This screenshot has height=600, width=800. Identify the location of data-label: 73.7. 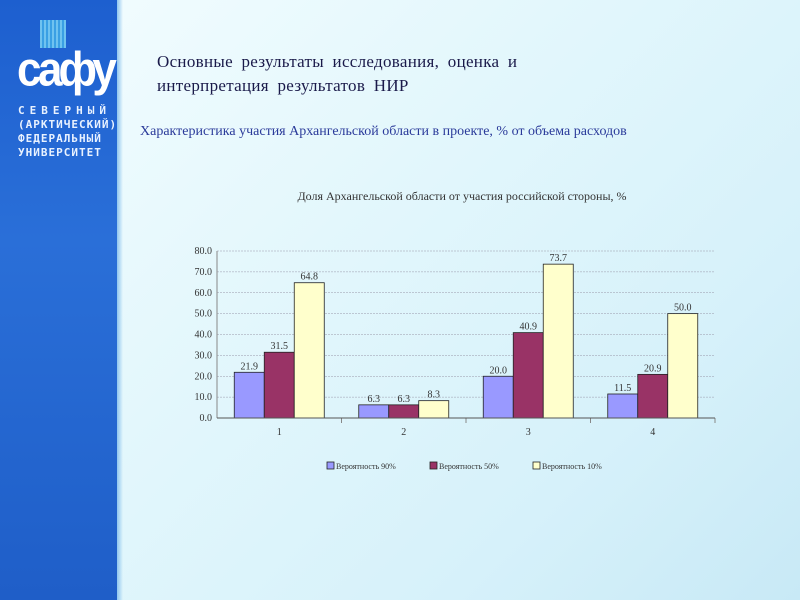
(559, 258).